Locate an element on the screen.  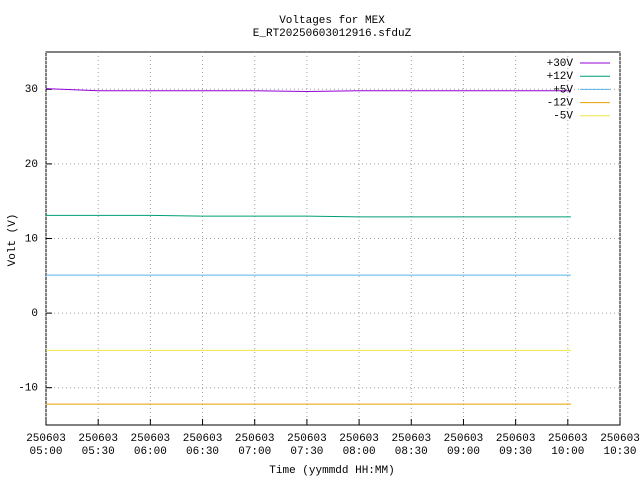
y-tick-label: 0 is located at coordinates (34, 314).